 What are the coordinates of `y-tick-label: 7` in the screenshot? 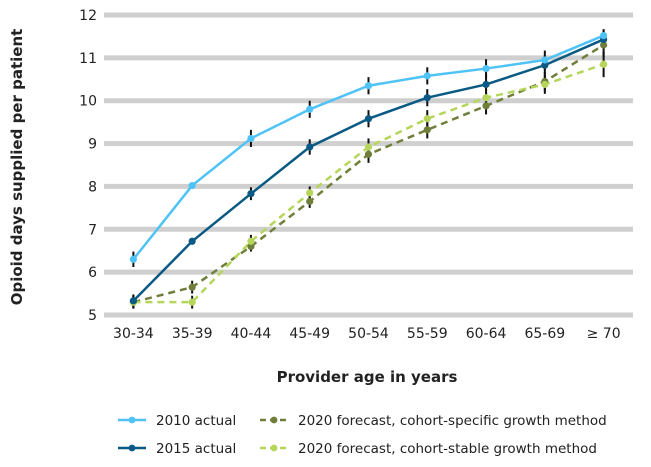 It's located at (92, 230).